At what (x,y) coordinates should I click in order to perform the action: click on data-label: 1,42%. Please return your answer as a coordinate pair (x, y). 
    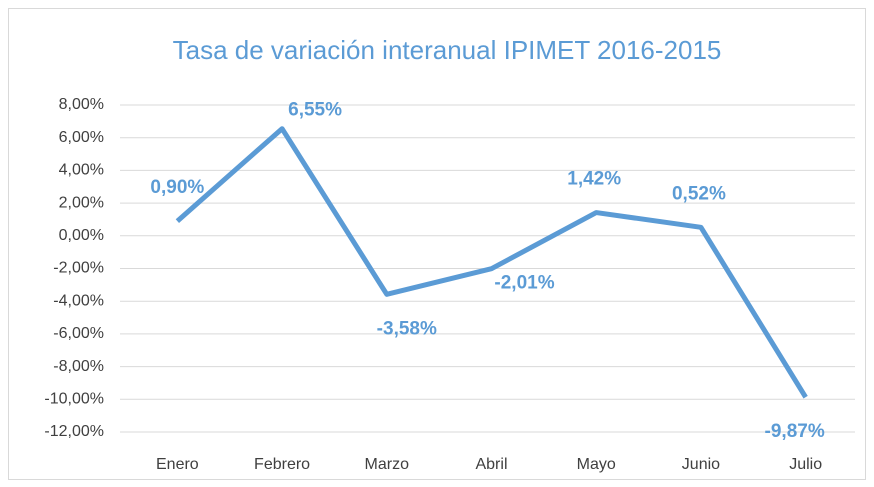
    Looking at the image, I should click on (594, 179).